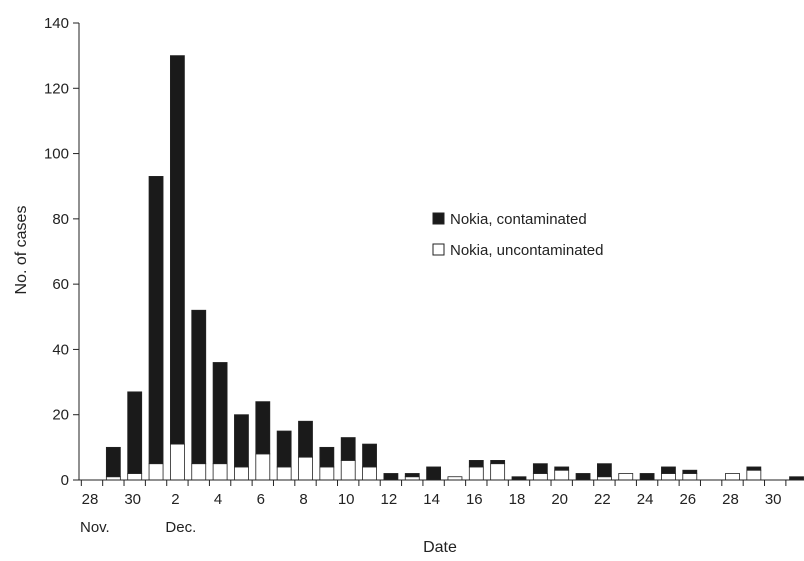 This screenshot has width=804, height=561. What do you see at coordinates (175, 499) in the screenshot?
I see `x-tick-label: 2` at bounding box center [175, 499].